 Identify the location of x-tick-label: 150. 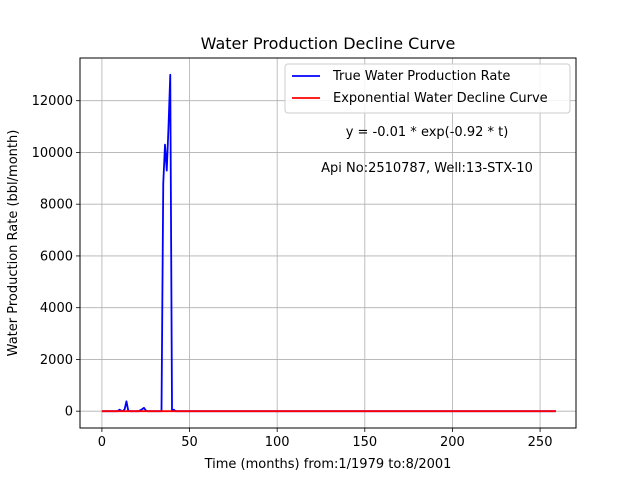
(364, 442).